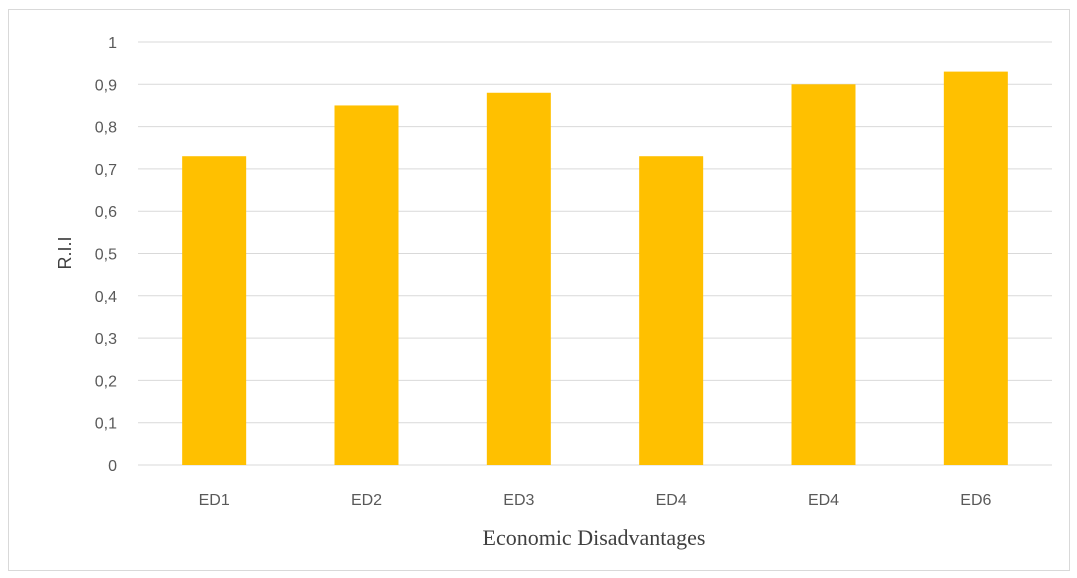  I want to click on y-tick-label: 0,8, so click(106, 128).